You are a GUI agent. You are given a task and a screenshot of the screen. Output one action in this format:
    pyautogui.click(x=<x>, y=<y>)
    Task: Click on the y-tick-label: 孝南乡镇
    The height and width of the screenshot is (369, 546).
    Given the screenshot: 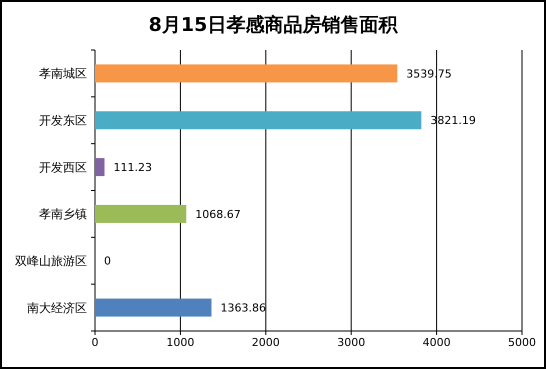 What is the action you would take?
    pyautogui.click(x=63, y=214)
    